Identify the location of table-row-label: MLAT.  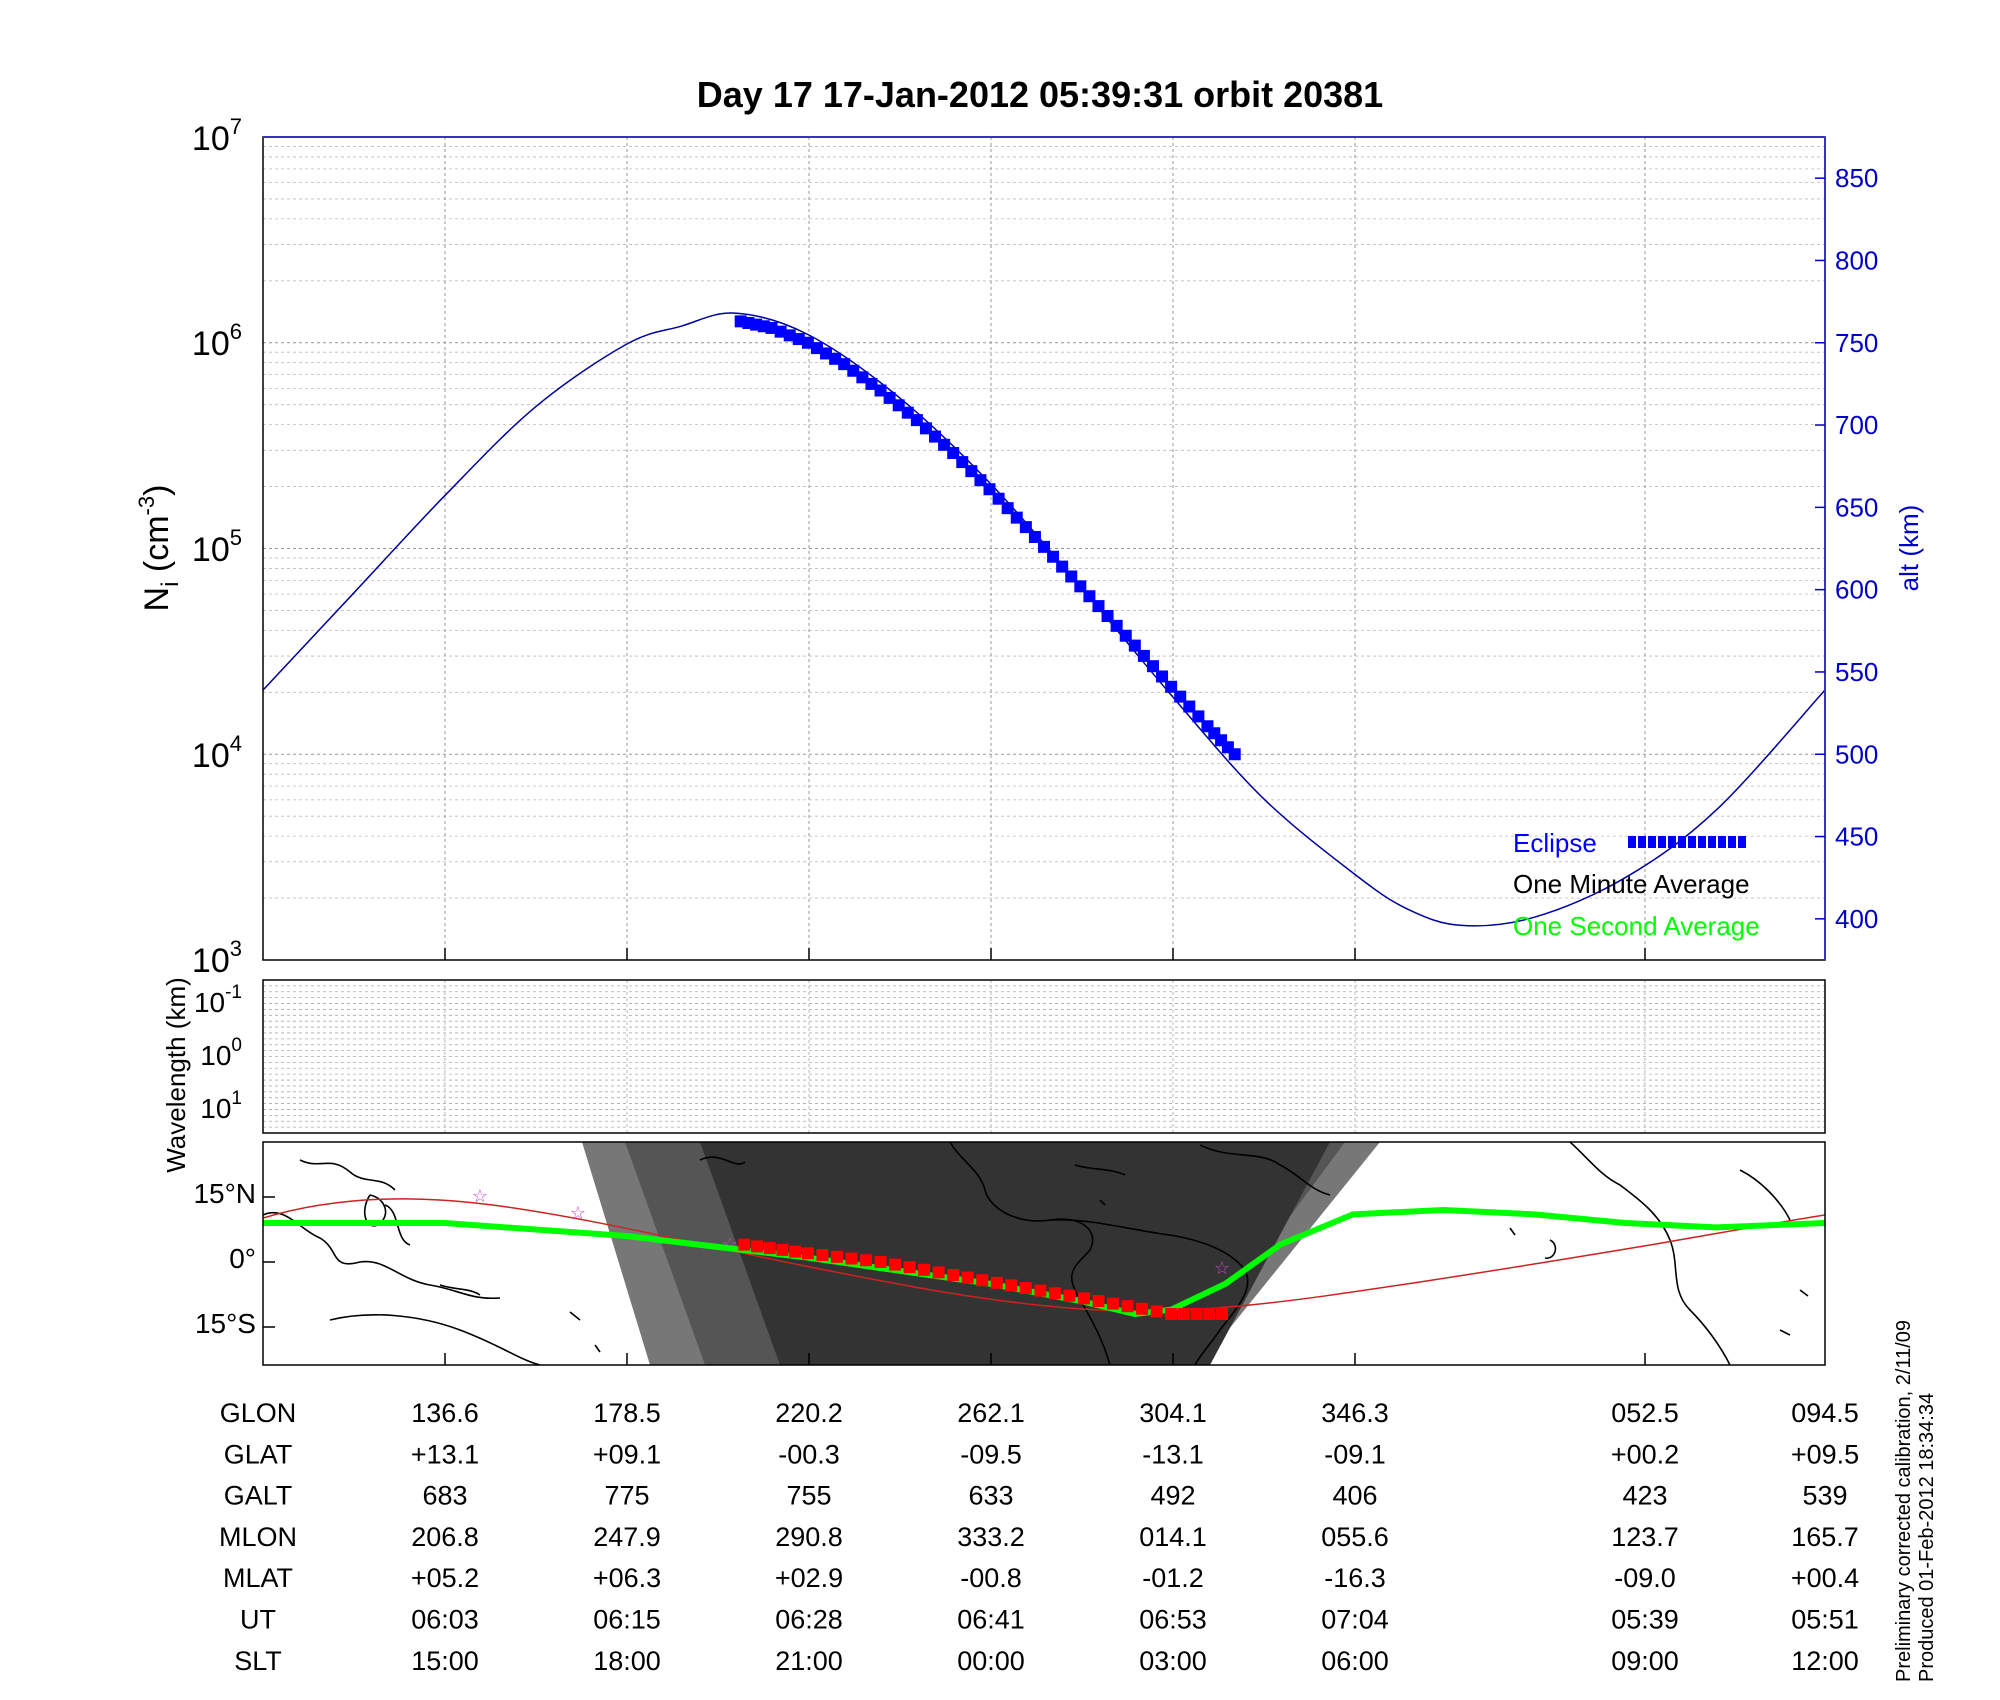
(258, 1578).